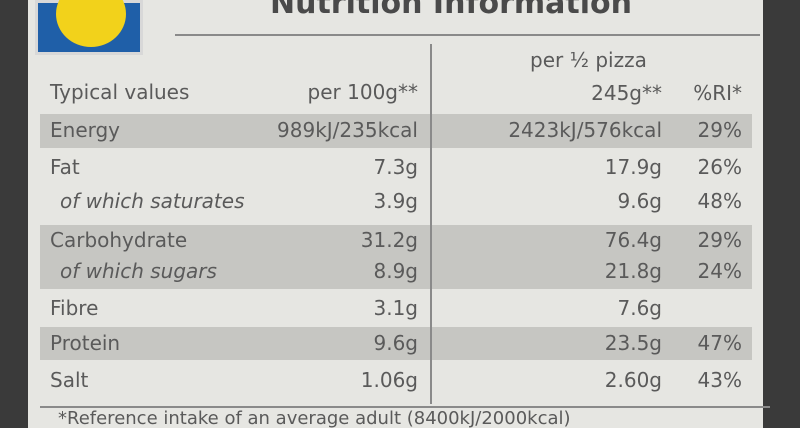 The image size is (800, 428). What do you see at coordinates (347, 130) in the screenshot?
I see `cell: 989kJ/235kcal` at bounding box center [347, 130].